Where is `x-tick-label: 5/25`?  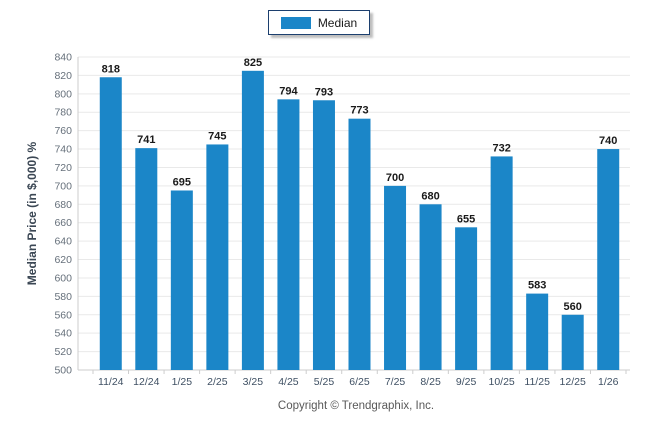
x-tick-label: 5/25 is located at coordinates (324, 382).